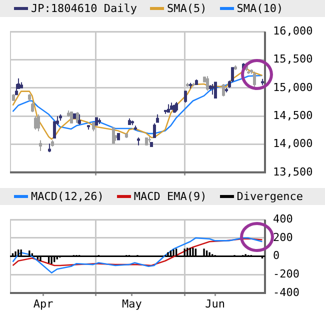 This screenshot has height=320, width=325. Describe the element at coordinates (293, 143) in the screenshot. I see `y-tick-label: 14,000` at that location.